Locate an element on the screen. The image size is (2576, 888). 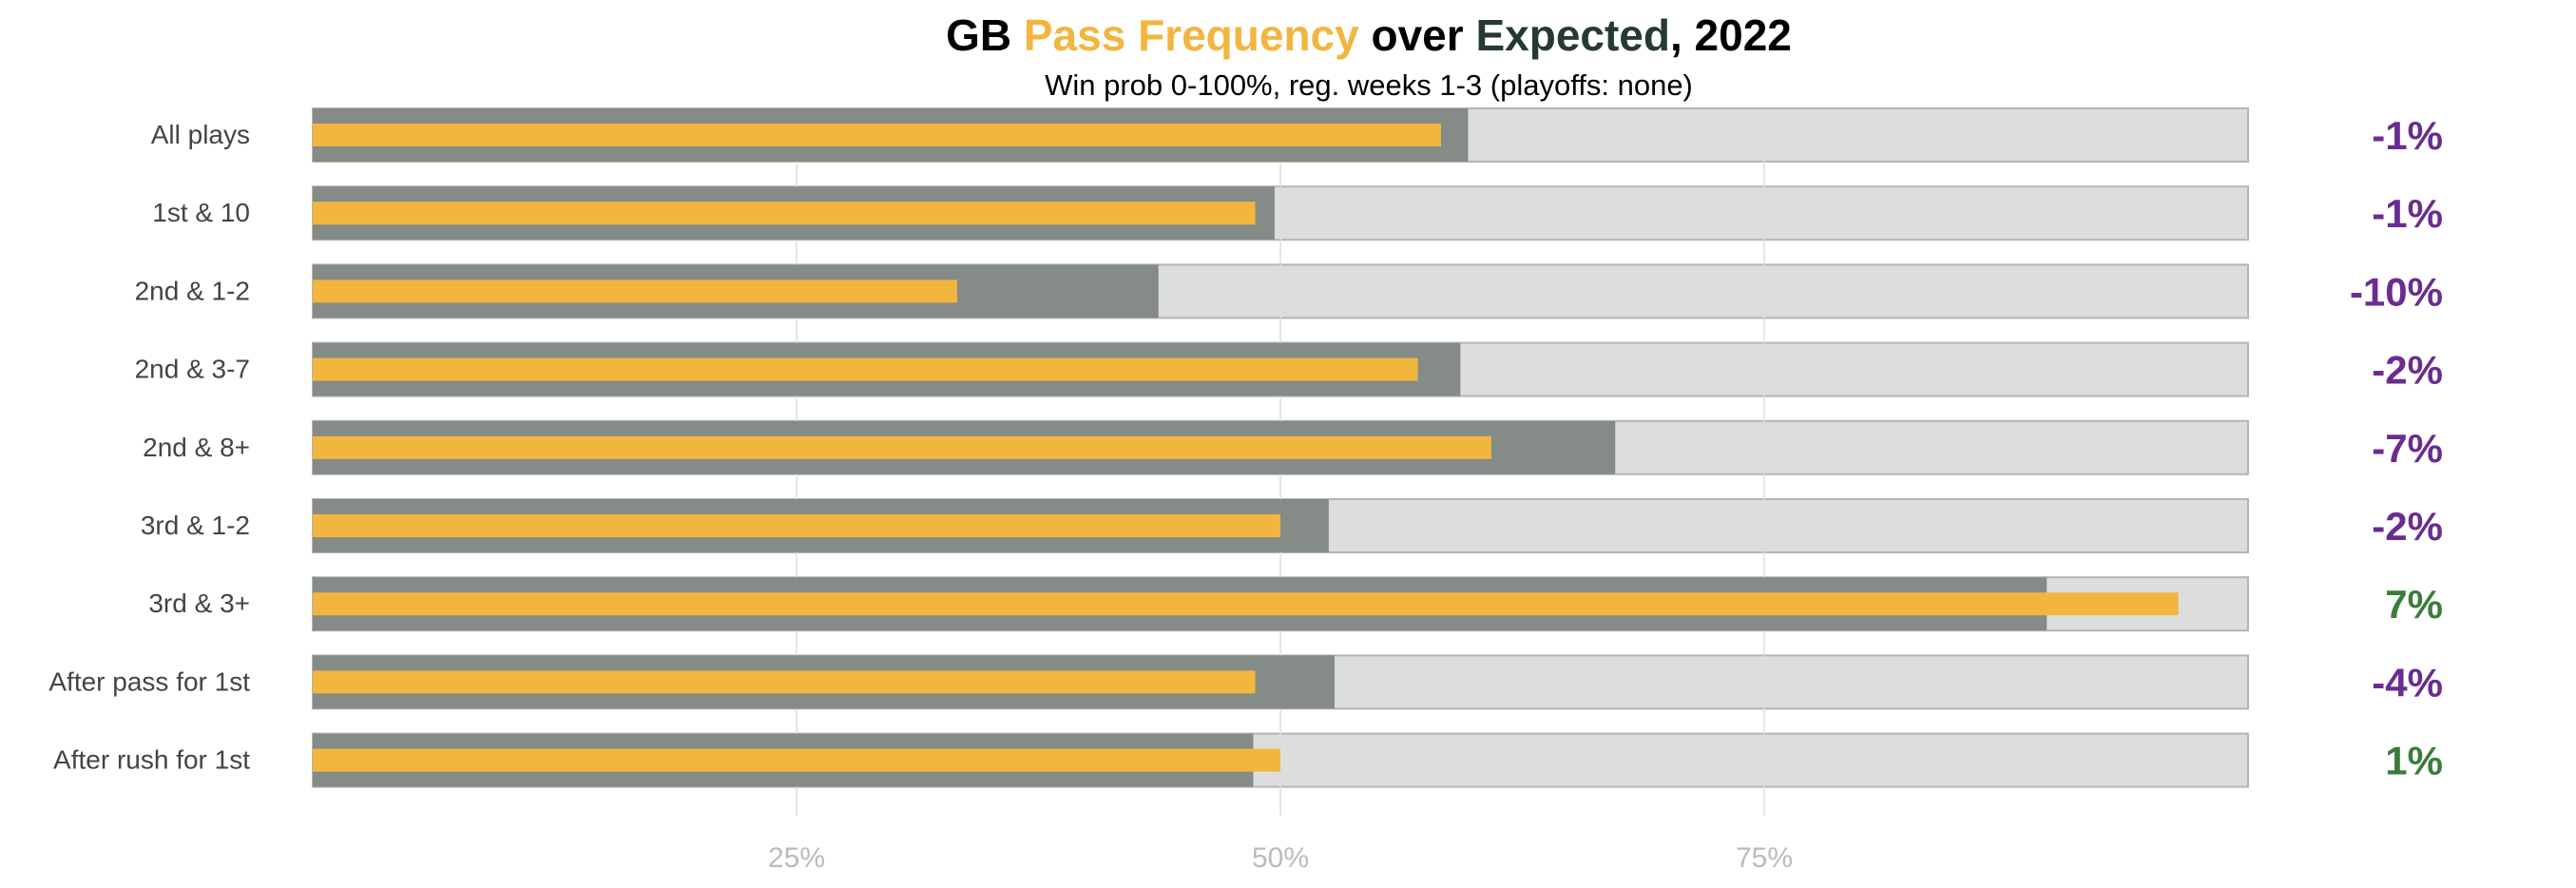
category-label: All plays is located at coordinates (201, 134).